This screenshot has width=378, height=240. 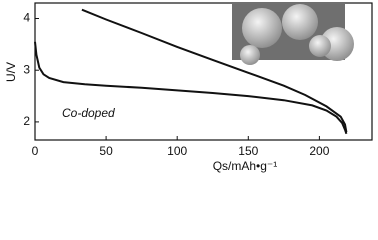 I want to click on y-tick-label: 2, so click(x=26, y=121).